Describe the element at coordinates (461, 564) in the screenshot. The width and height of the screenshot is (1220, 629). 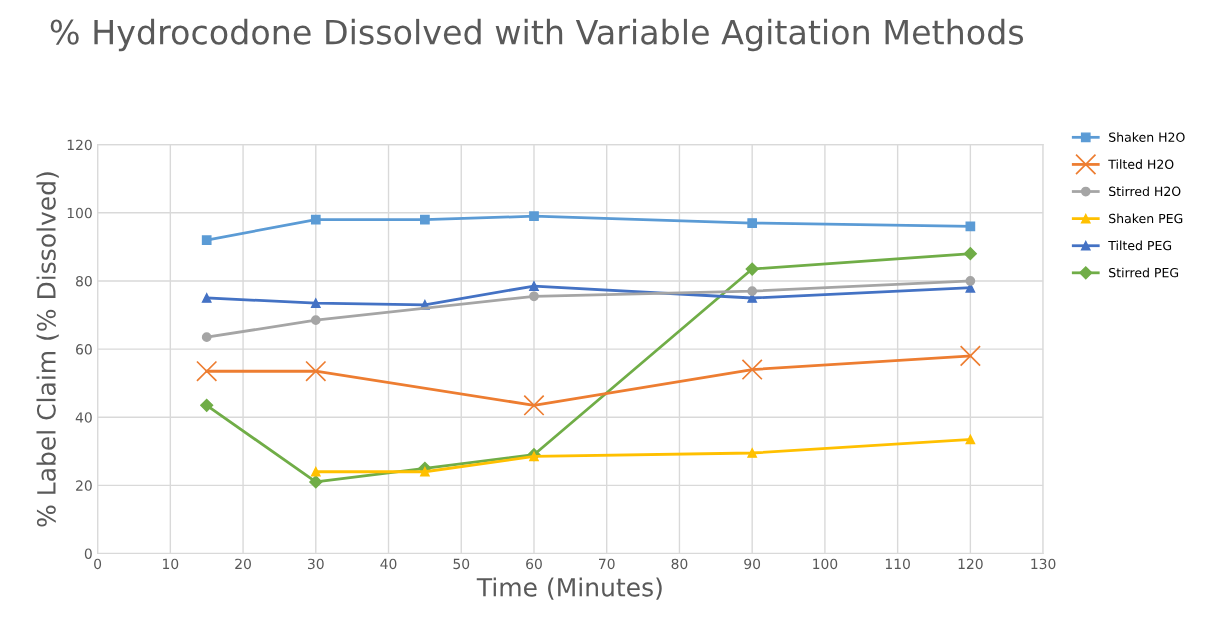
I see `x-tick-label: 50` at that location.